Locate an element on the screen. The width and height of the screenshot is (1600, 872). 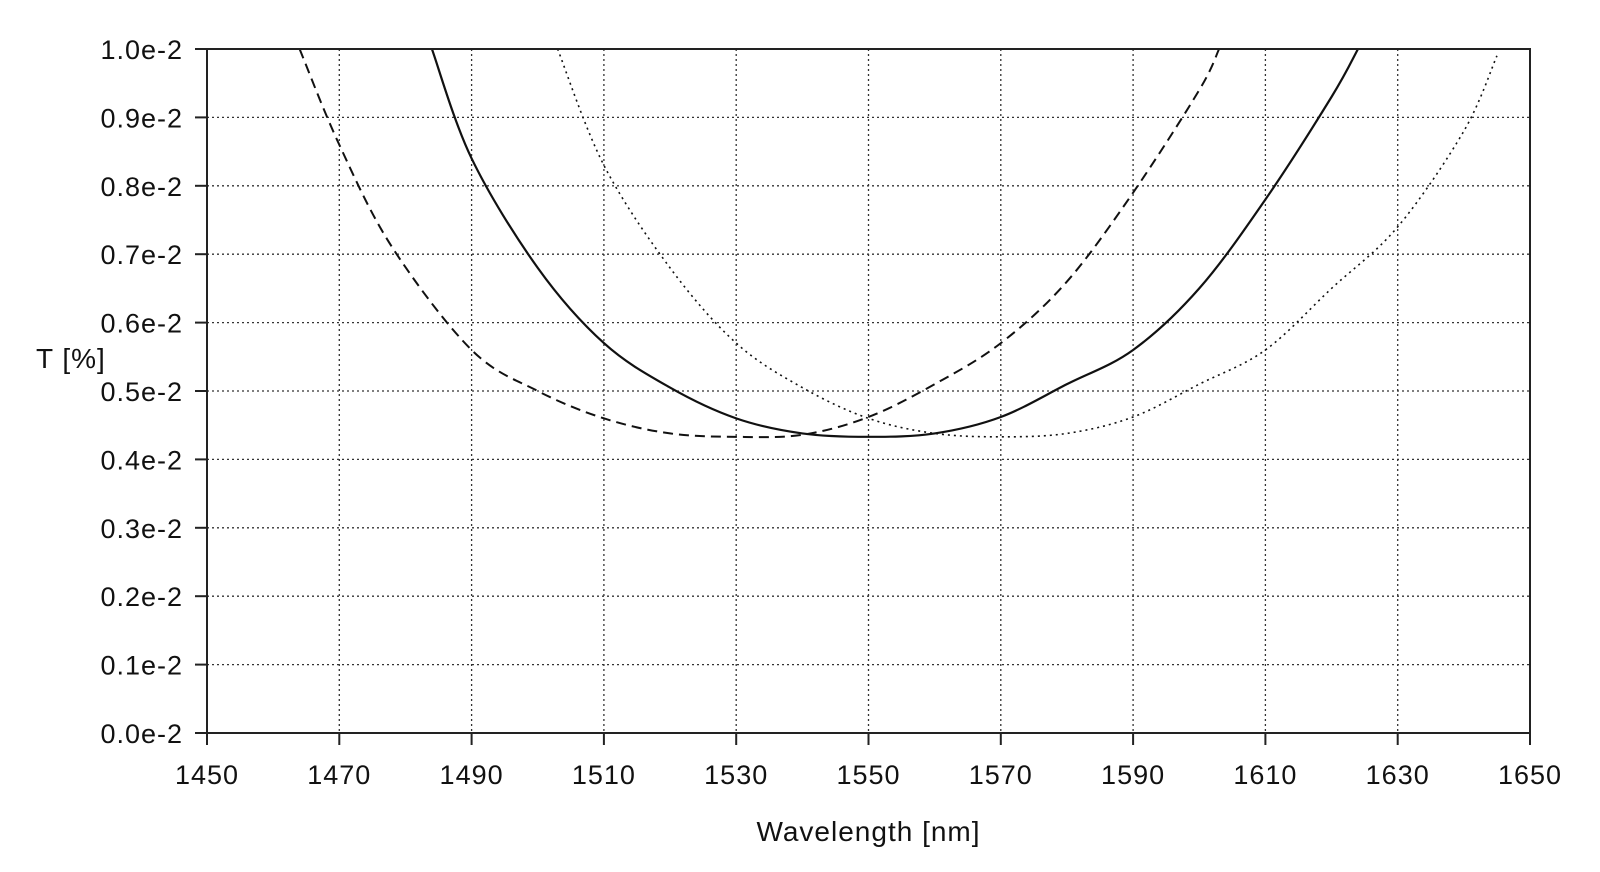
y-tick-label: 1.0e-2 is located at coordinates (141, 50).